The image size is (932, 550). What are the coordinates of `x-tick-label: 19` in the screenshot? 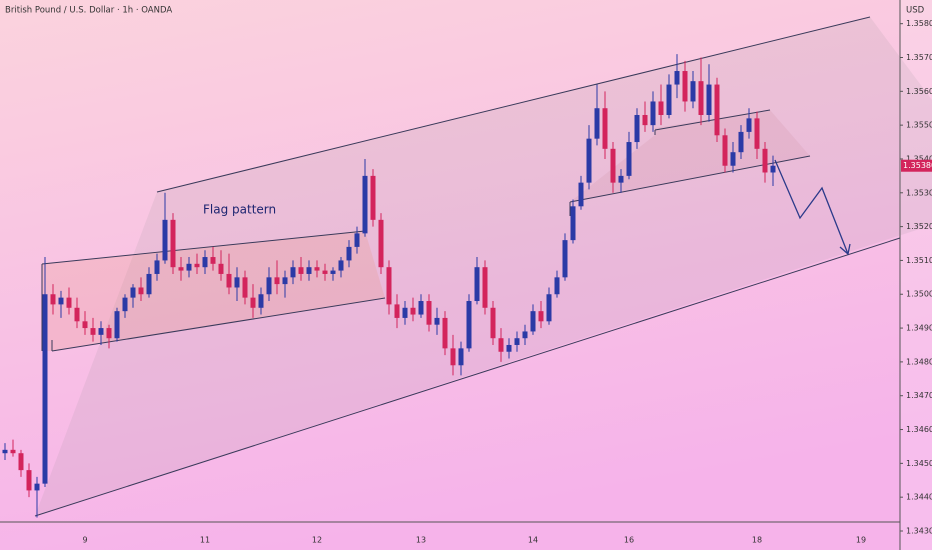 It's located at (861, 540).